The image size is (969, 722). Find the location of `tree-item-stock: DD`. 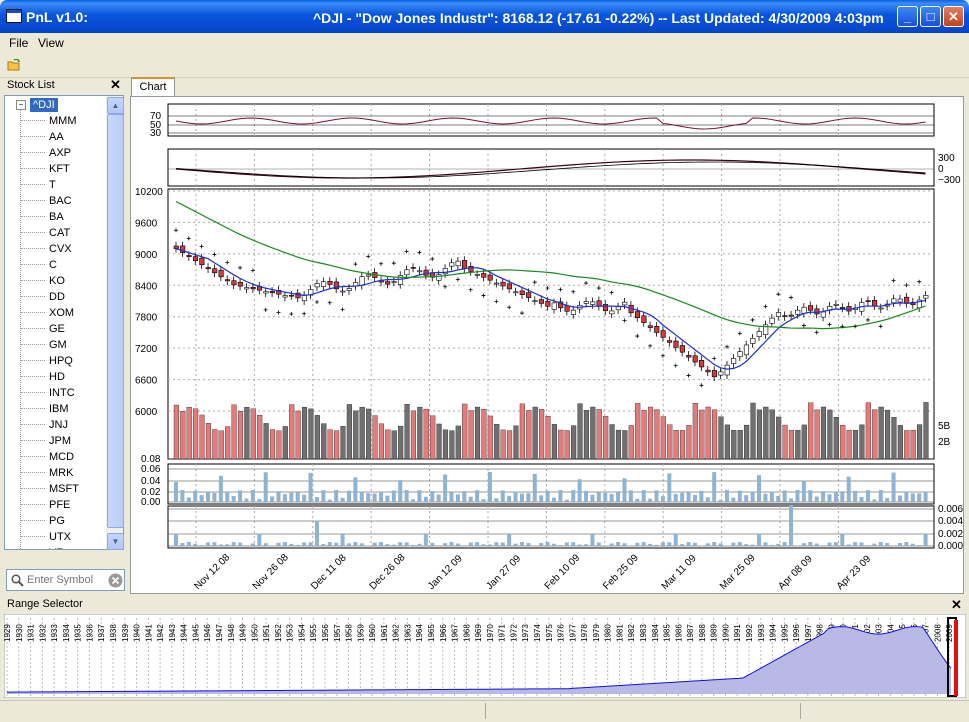

tree-item-stock: DD is located at coordinates (57, 297).